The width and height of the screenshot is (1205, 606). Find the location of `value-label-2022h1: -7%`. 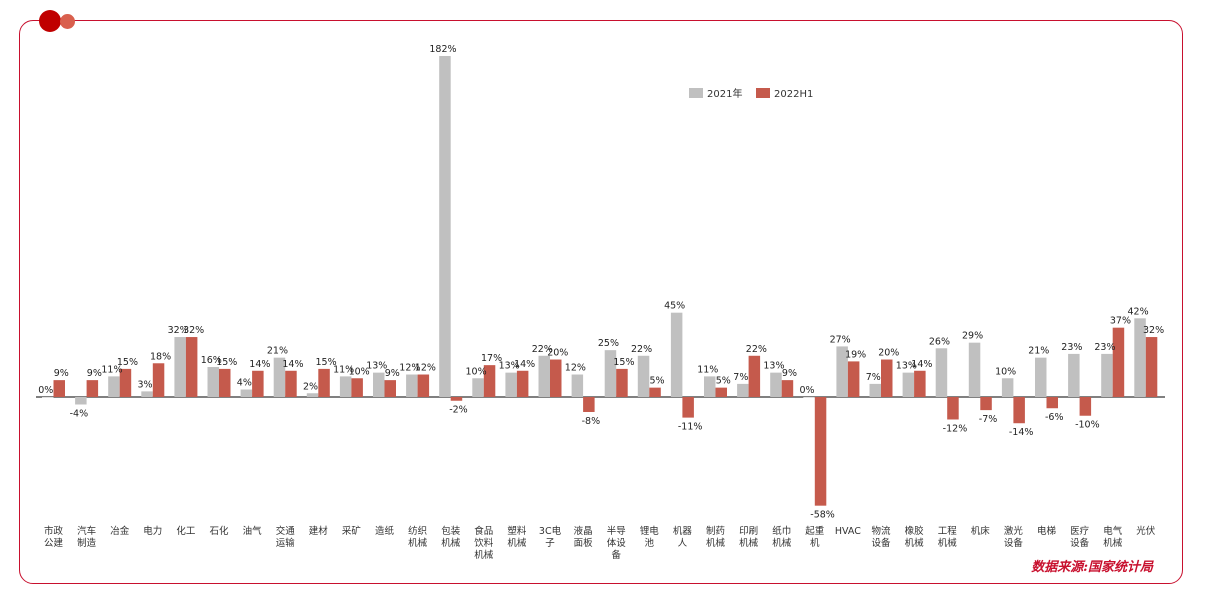

value-label-2022h1: -7% is located at coordinates (988, 419).